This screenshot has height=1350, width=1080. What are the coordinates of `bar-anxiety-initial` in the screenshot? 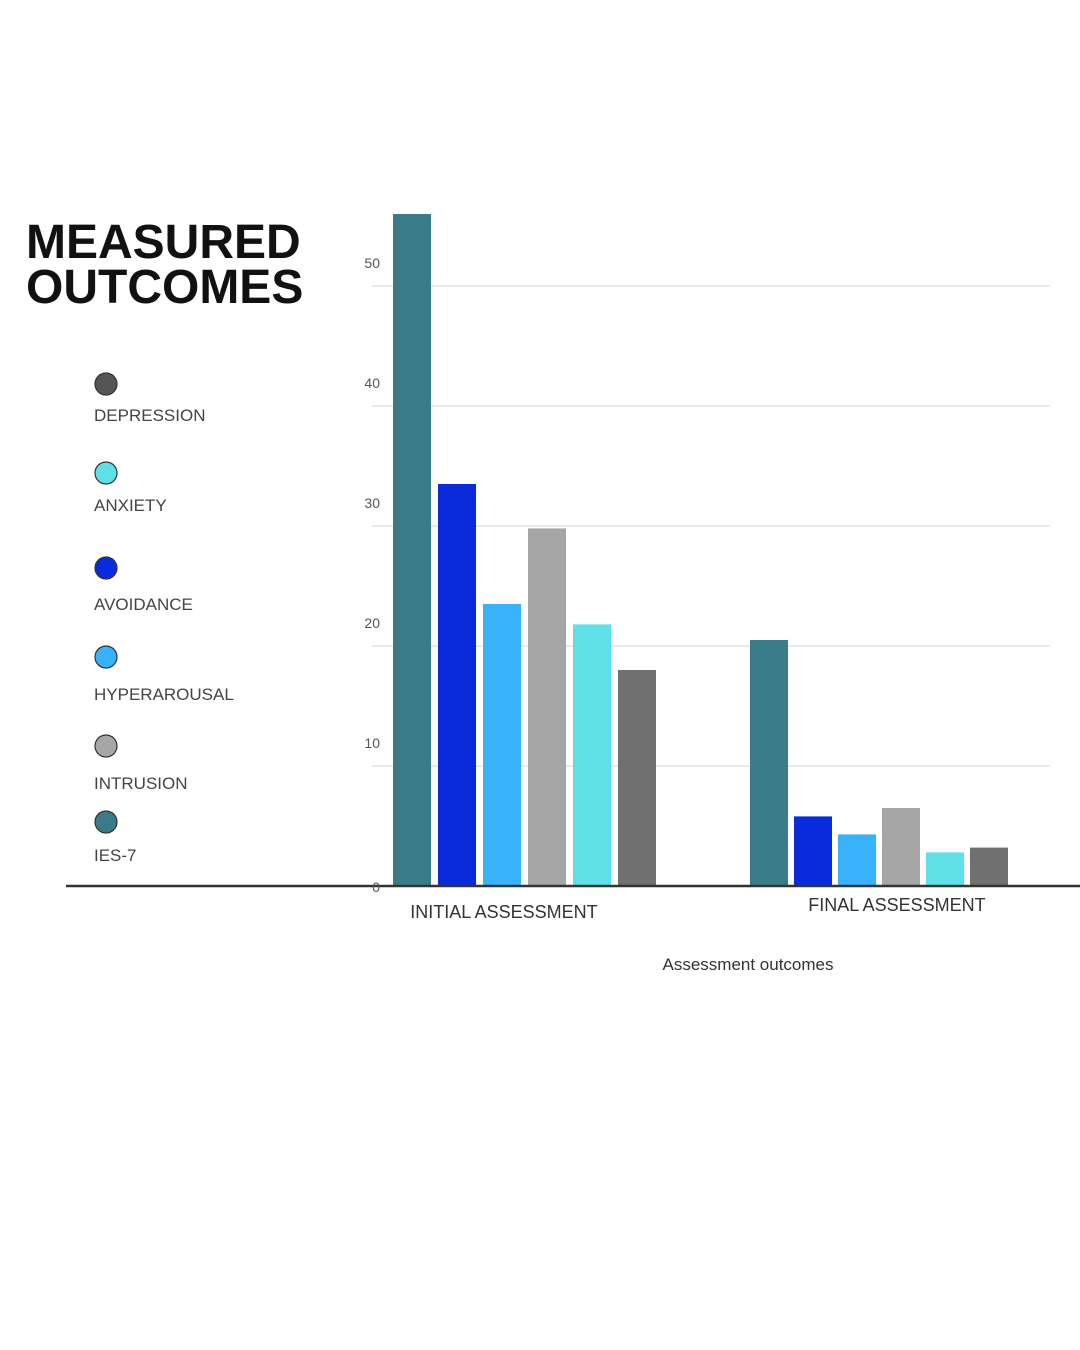 It's located at (592, 755).